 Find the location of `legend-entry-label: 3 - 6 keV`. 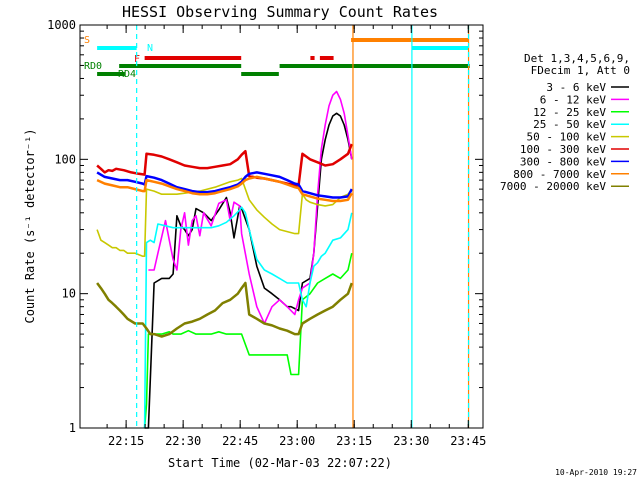

legend-entry-label: 3 - 6 keV is located at coordinates (576, 87).